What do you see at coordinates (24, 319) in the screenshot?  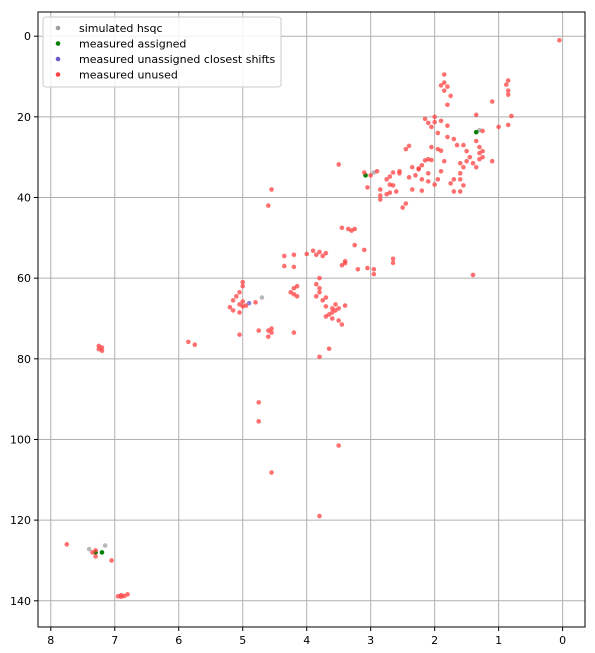 I see `y-axis-ticks: 0 20 40 60 80 100 120 140` at bounding box center [24, 319].